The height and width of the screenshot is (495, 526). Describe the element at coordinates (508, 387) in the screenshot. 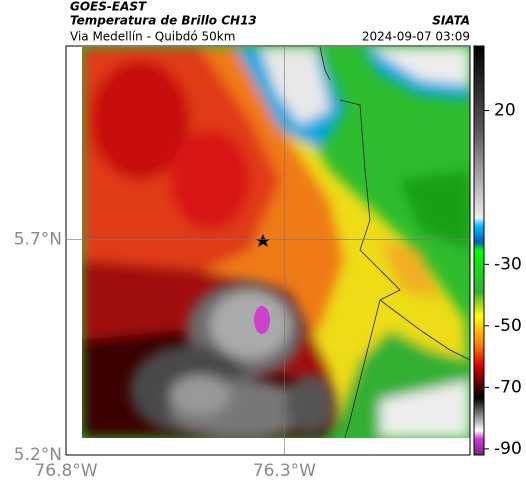

I see `colorbar-tick-label: -70` at that location.